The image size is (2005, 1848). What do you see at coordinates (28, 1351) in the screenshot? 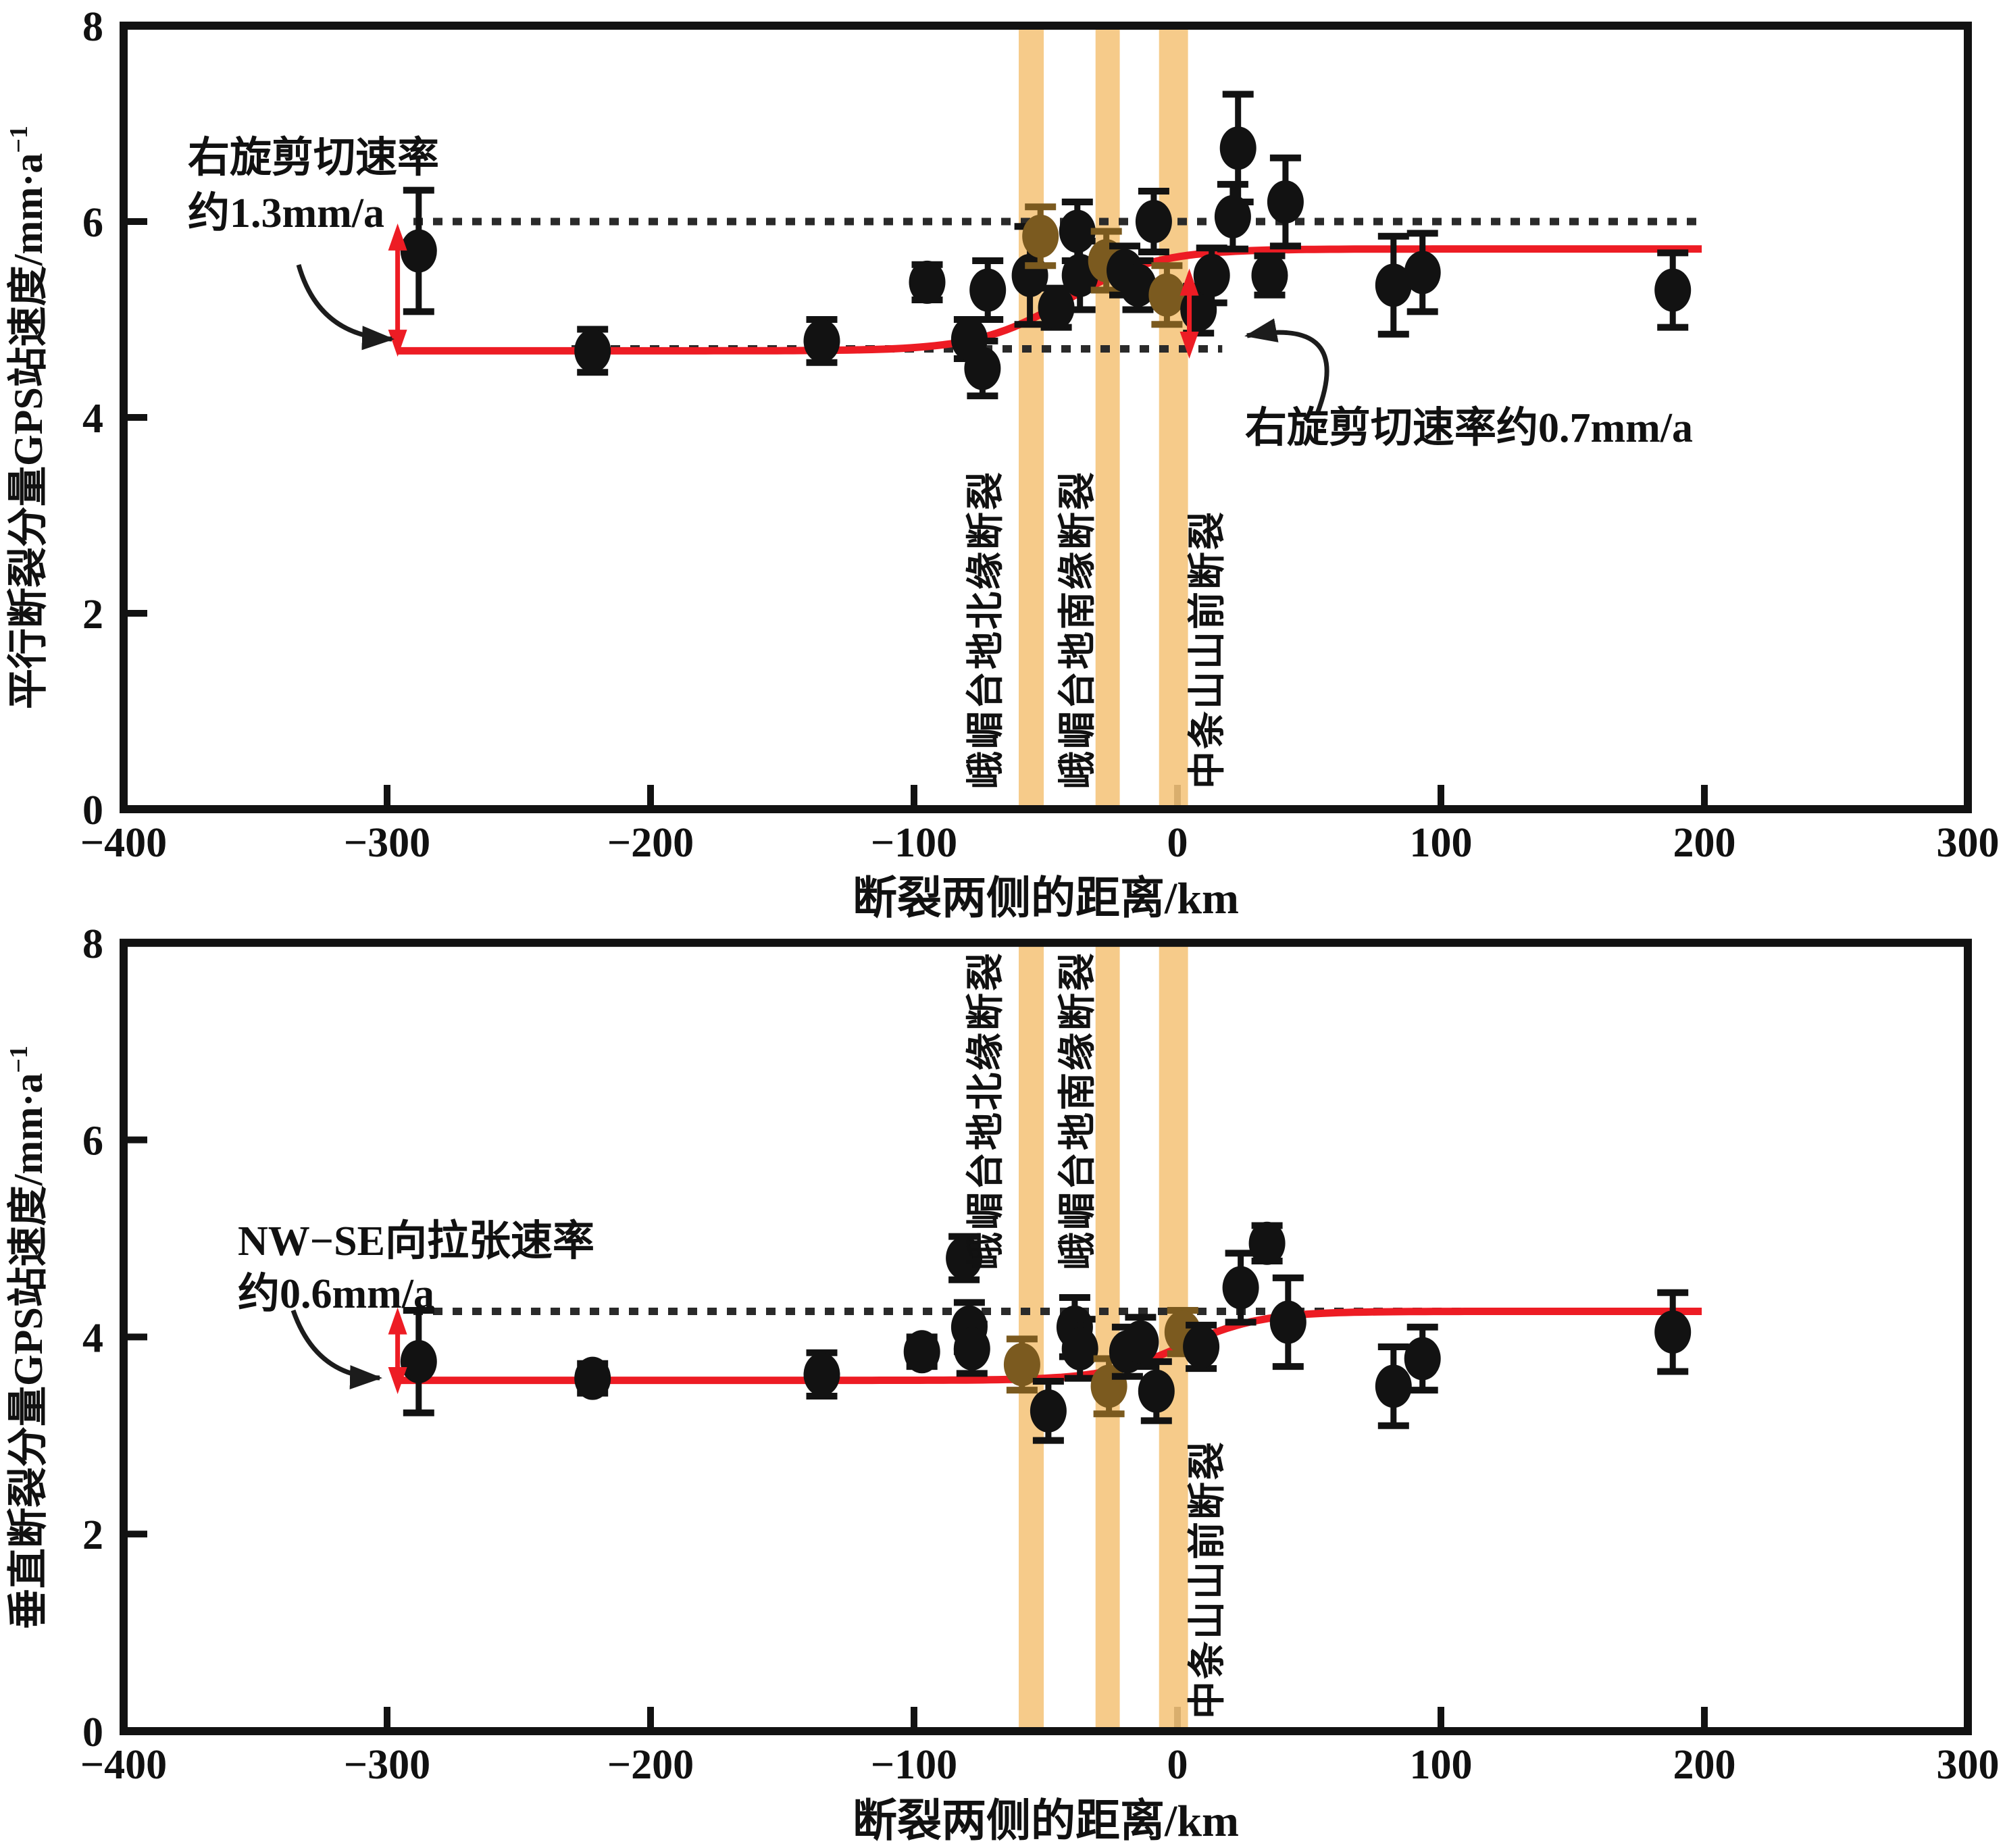
I see `bottom-y-axis-label-main: 垂直断裂分量GPS站速度/mm·a` at bounding box center [28, 1351].